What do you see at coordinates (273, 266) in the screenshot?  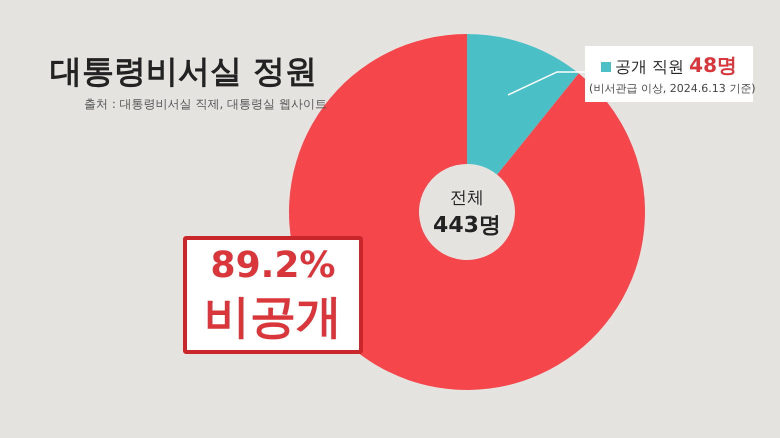 I see `data-label: 89.2%` at bounding box center [273, 266].